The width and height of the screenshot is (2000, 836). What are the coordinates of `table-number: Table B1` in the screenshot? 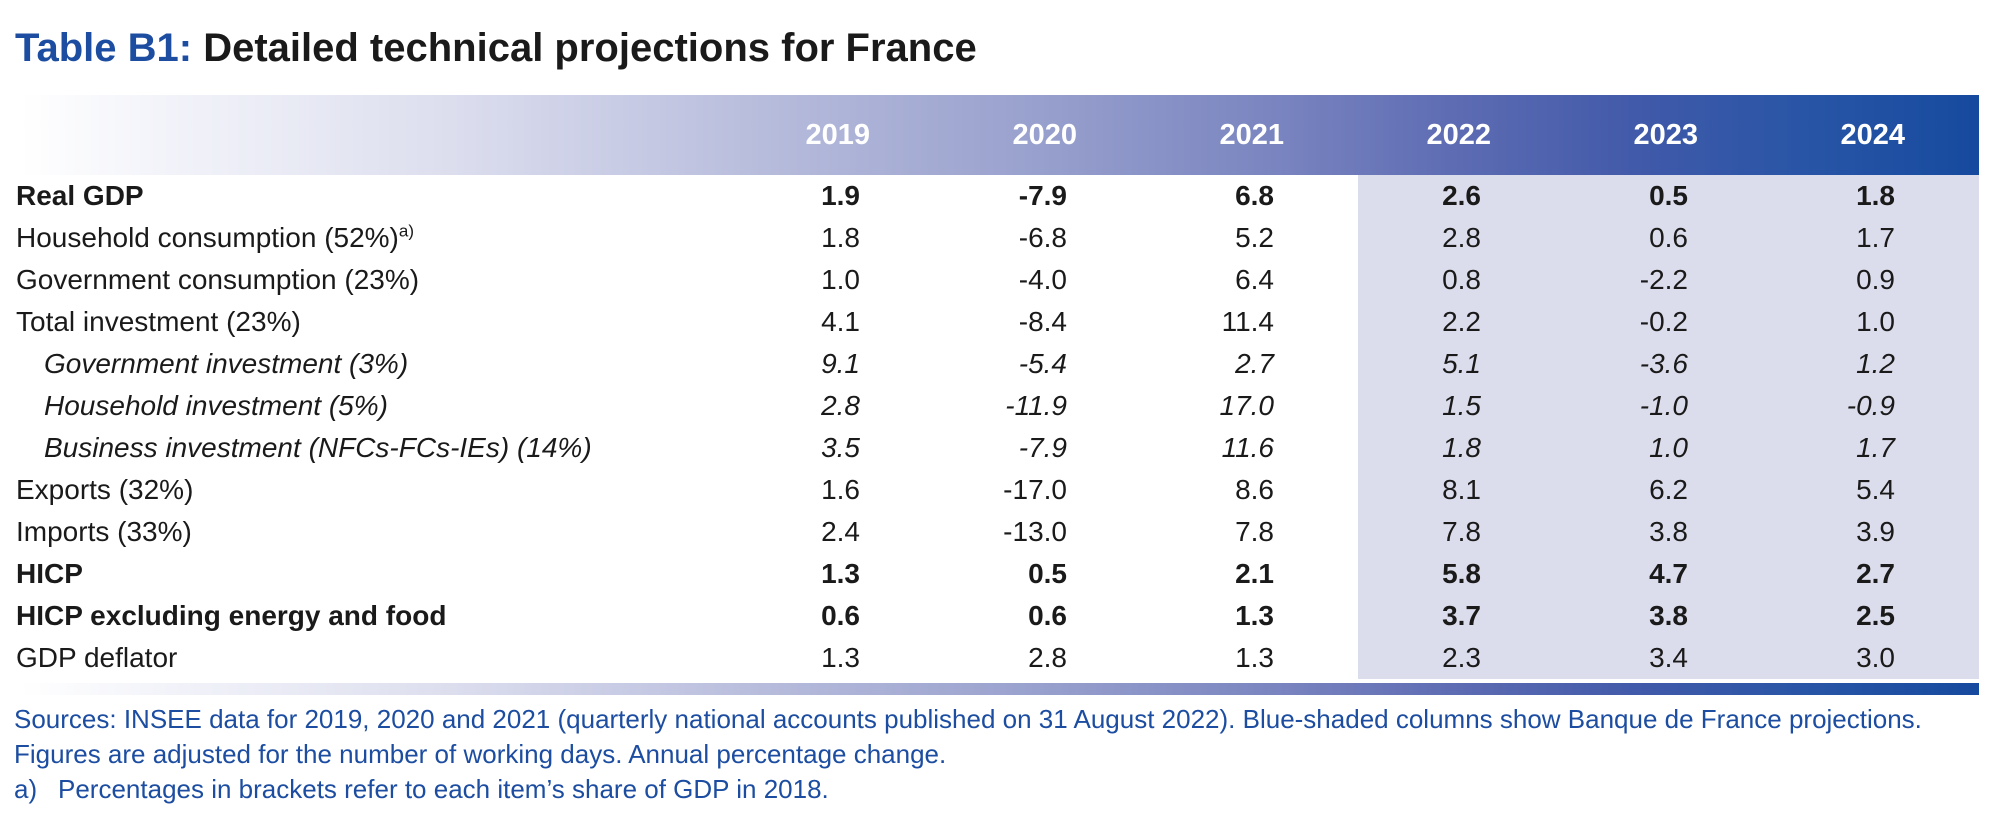 It's located at (97, 48).